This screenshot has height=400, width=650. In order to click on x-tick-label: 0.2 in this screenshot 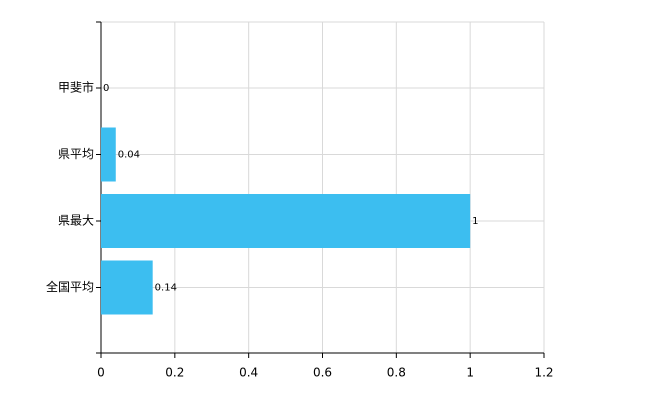, I will do `click(174, 373)`.